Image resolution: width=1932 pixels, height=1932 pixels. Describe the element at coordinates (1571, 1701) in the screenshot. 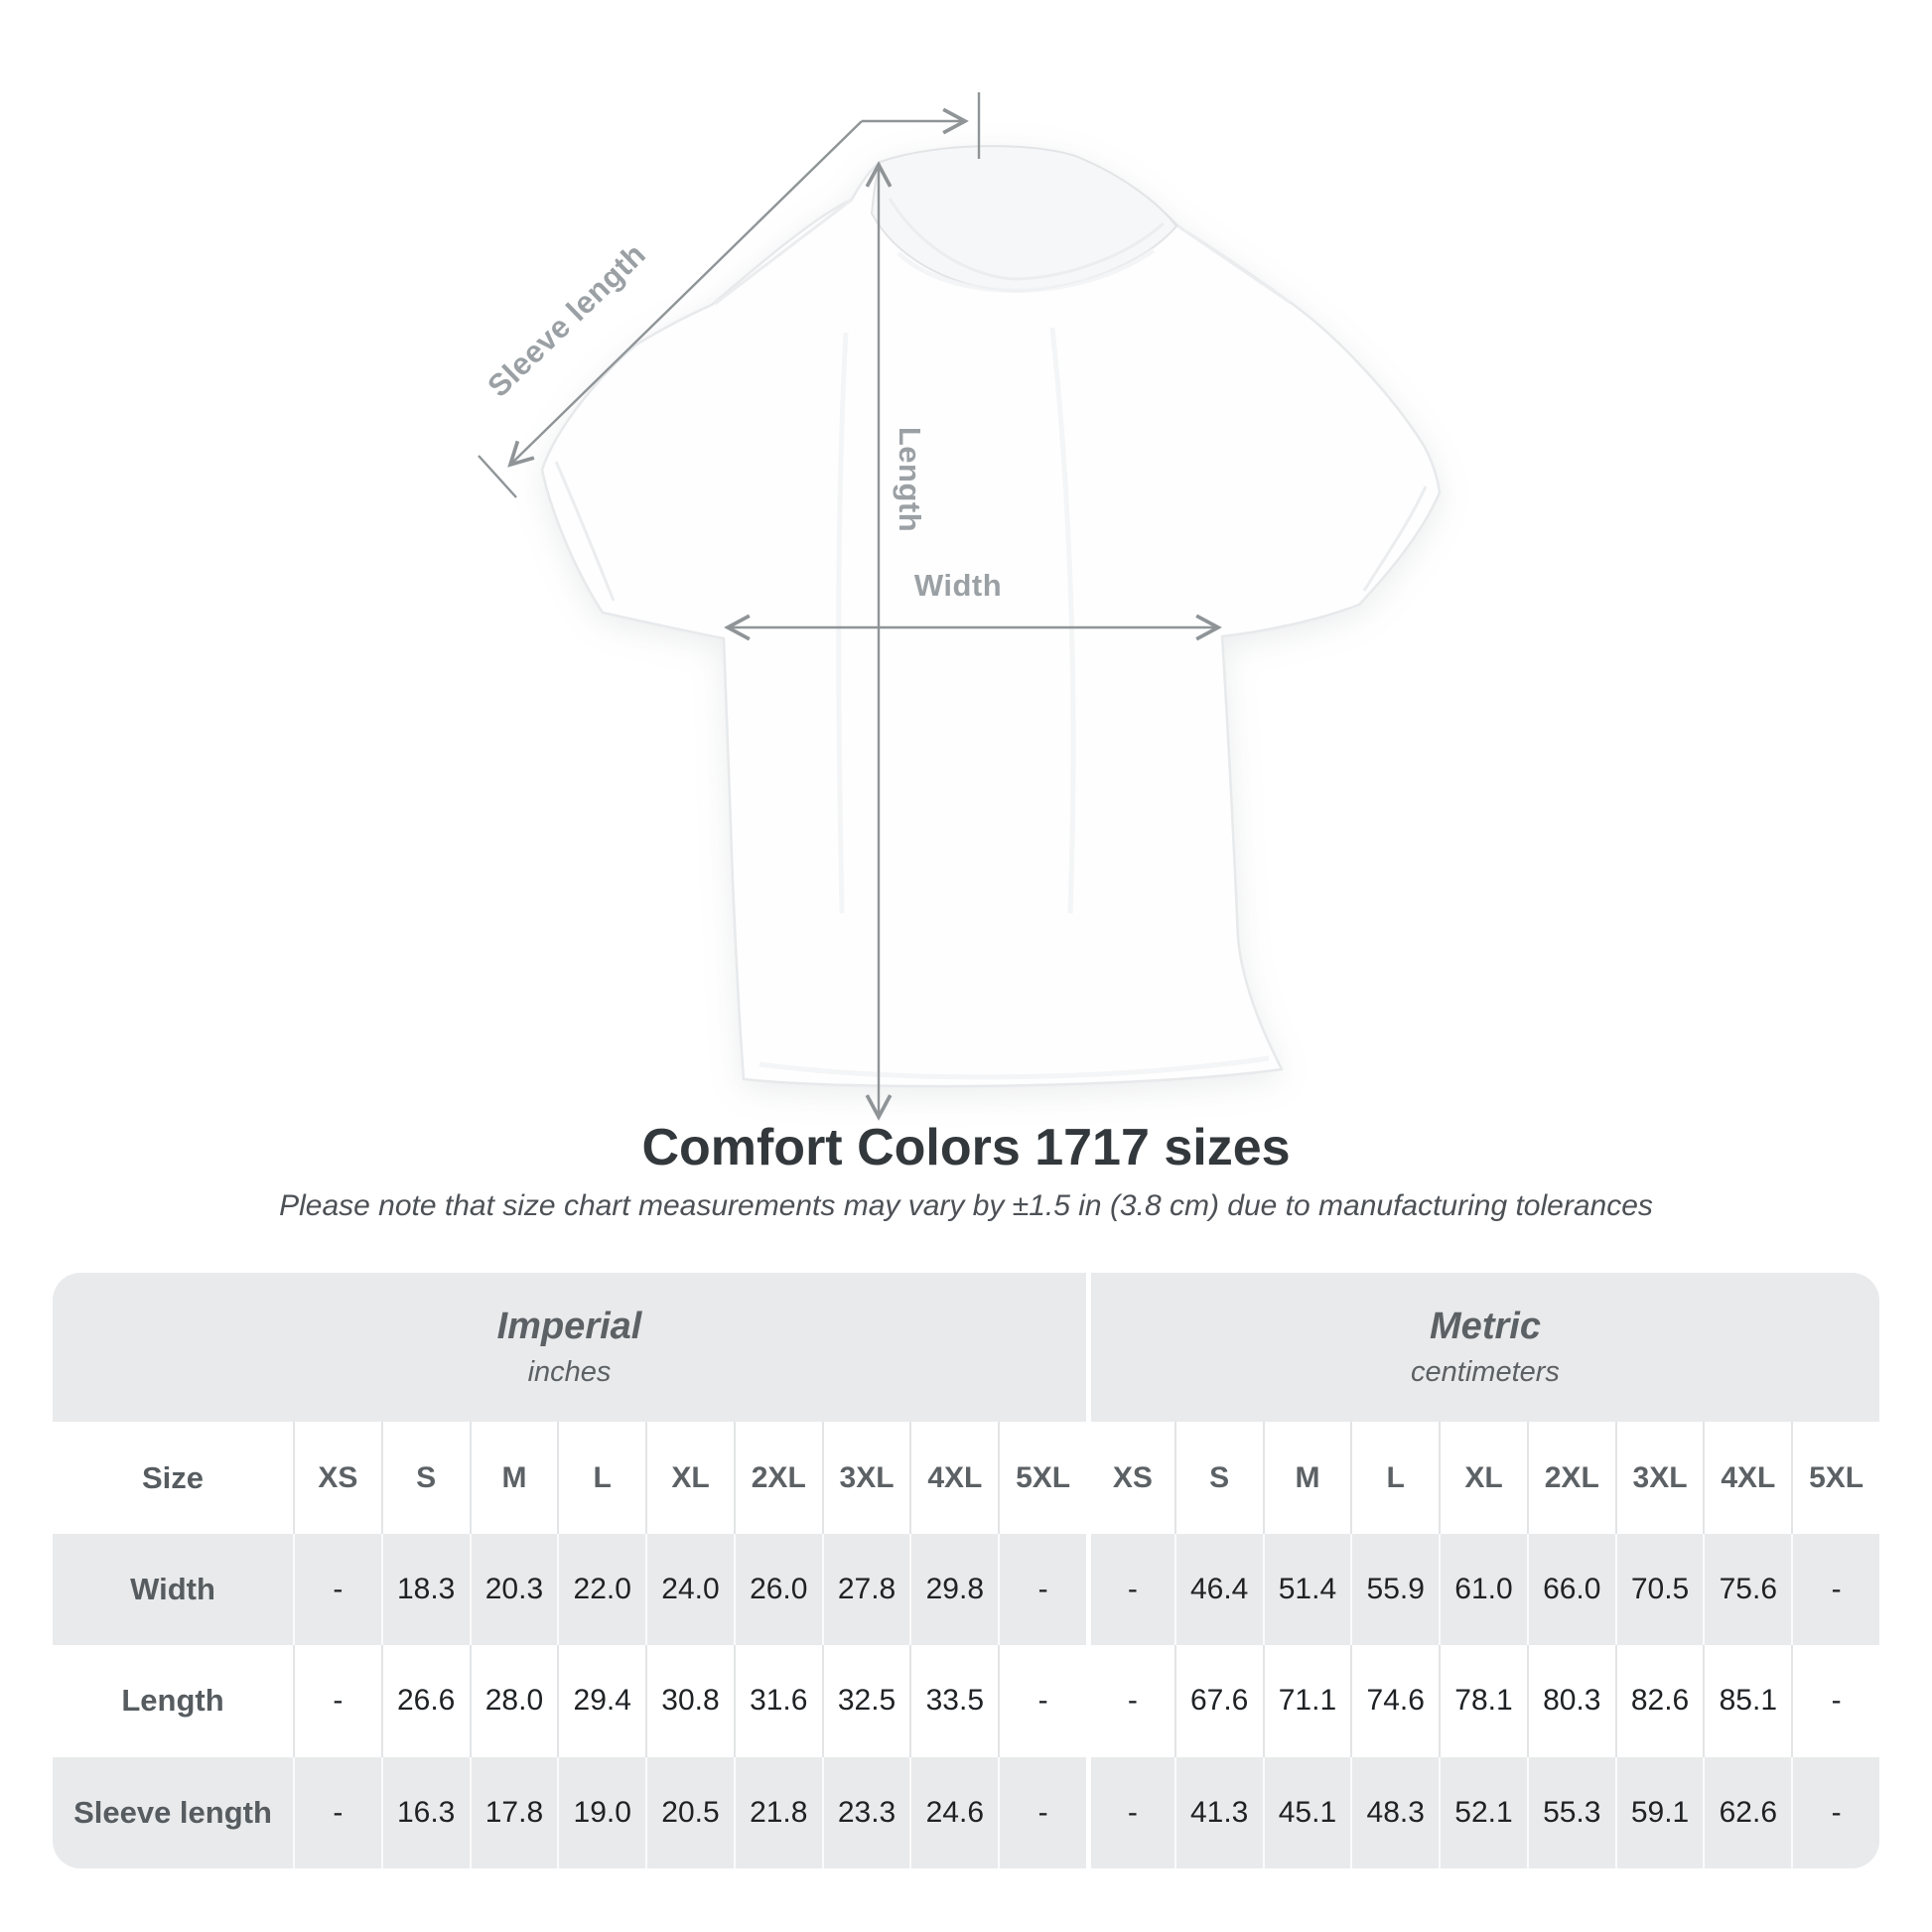

I see `table-cell: 80.3` at that location.